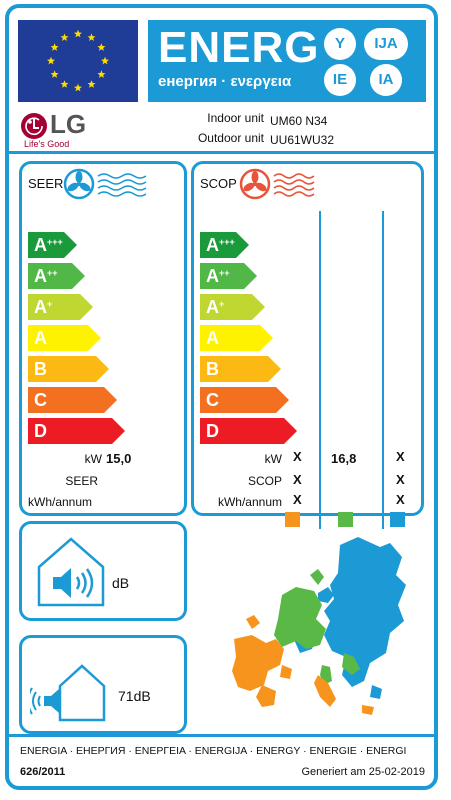 This screenshot has height=800, width=451. What do you see at coordinates (68, 693) in the screenshot?
I see `outdoor-speaker-house-icon` at bounding box center [68, 693].